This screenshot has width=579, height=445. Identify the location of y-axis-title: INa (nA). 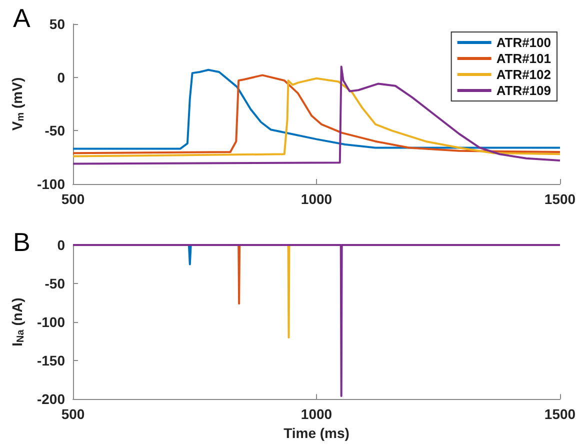
(18, 322).